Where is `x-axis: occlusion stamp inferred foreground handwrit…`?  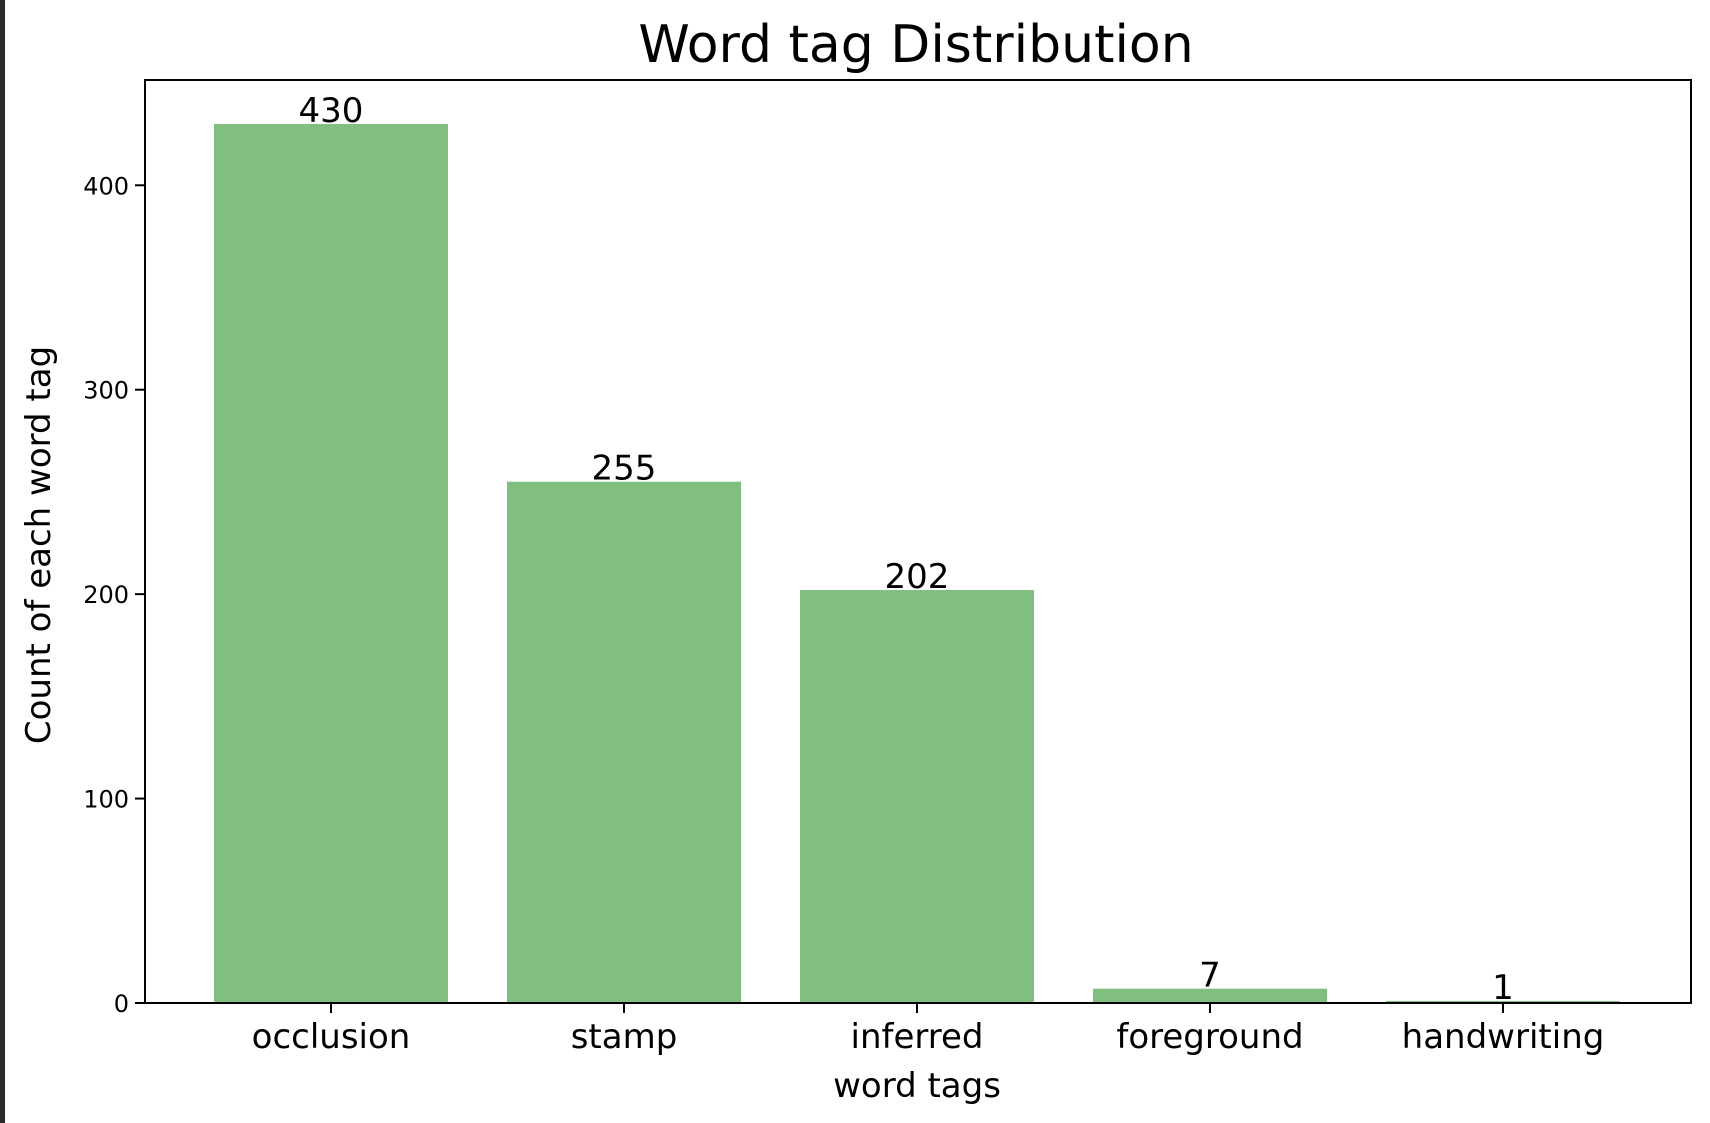
x-axis: occlusion stamp inferred foreground handwrit… is located at coordinates (928, 1030).